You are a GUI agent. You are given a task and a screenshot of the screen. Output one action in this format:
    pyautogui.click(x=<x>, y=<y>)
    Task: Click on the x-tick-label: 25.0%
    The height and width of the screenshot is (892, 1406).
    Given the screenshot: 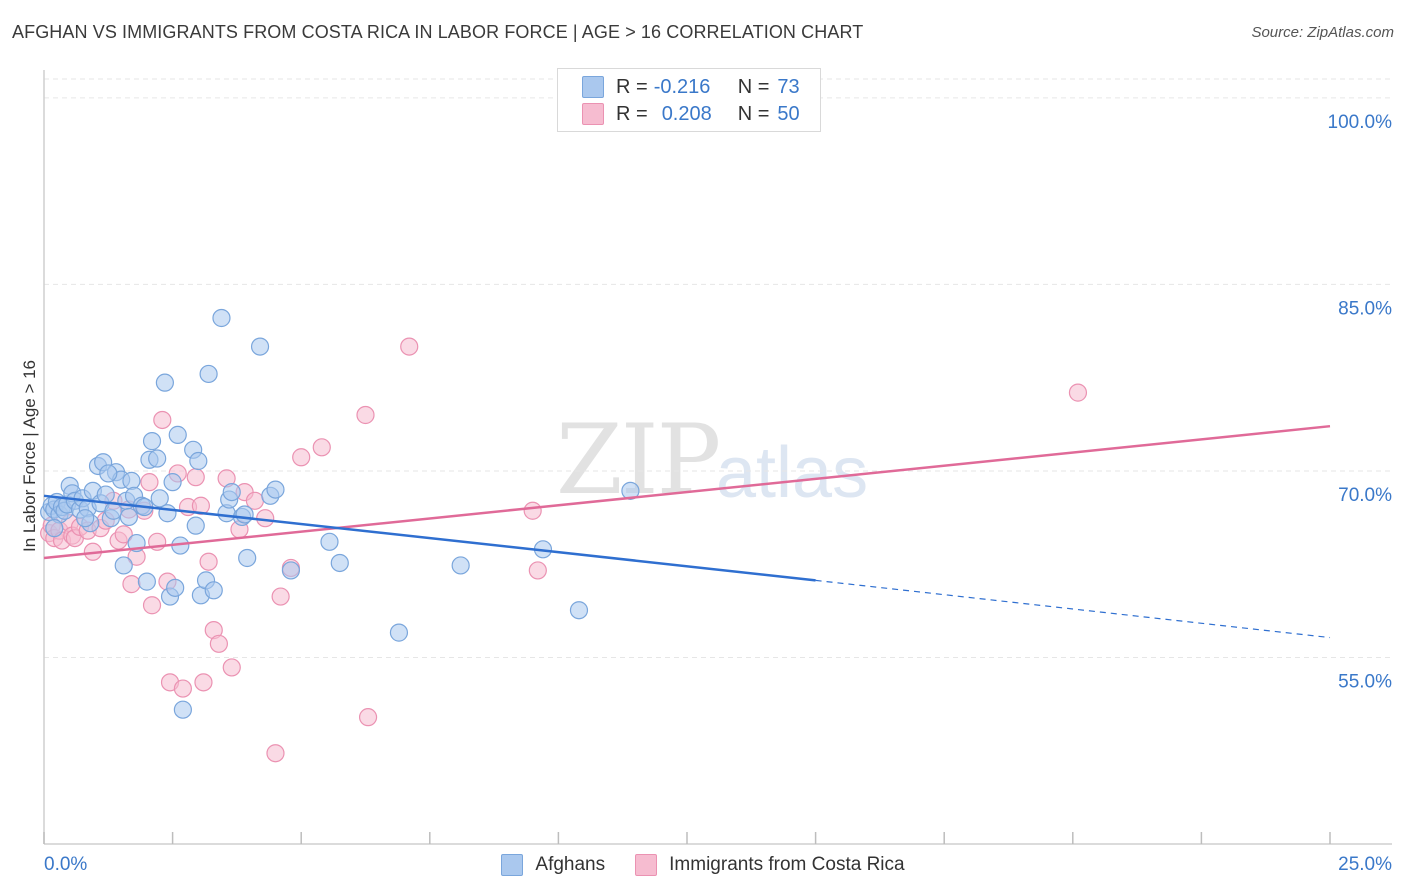 What is the action you would take?
    pyautogui.click(x=1365, y=864)
    